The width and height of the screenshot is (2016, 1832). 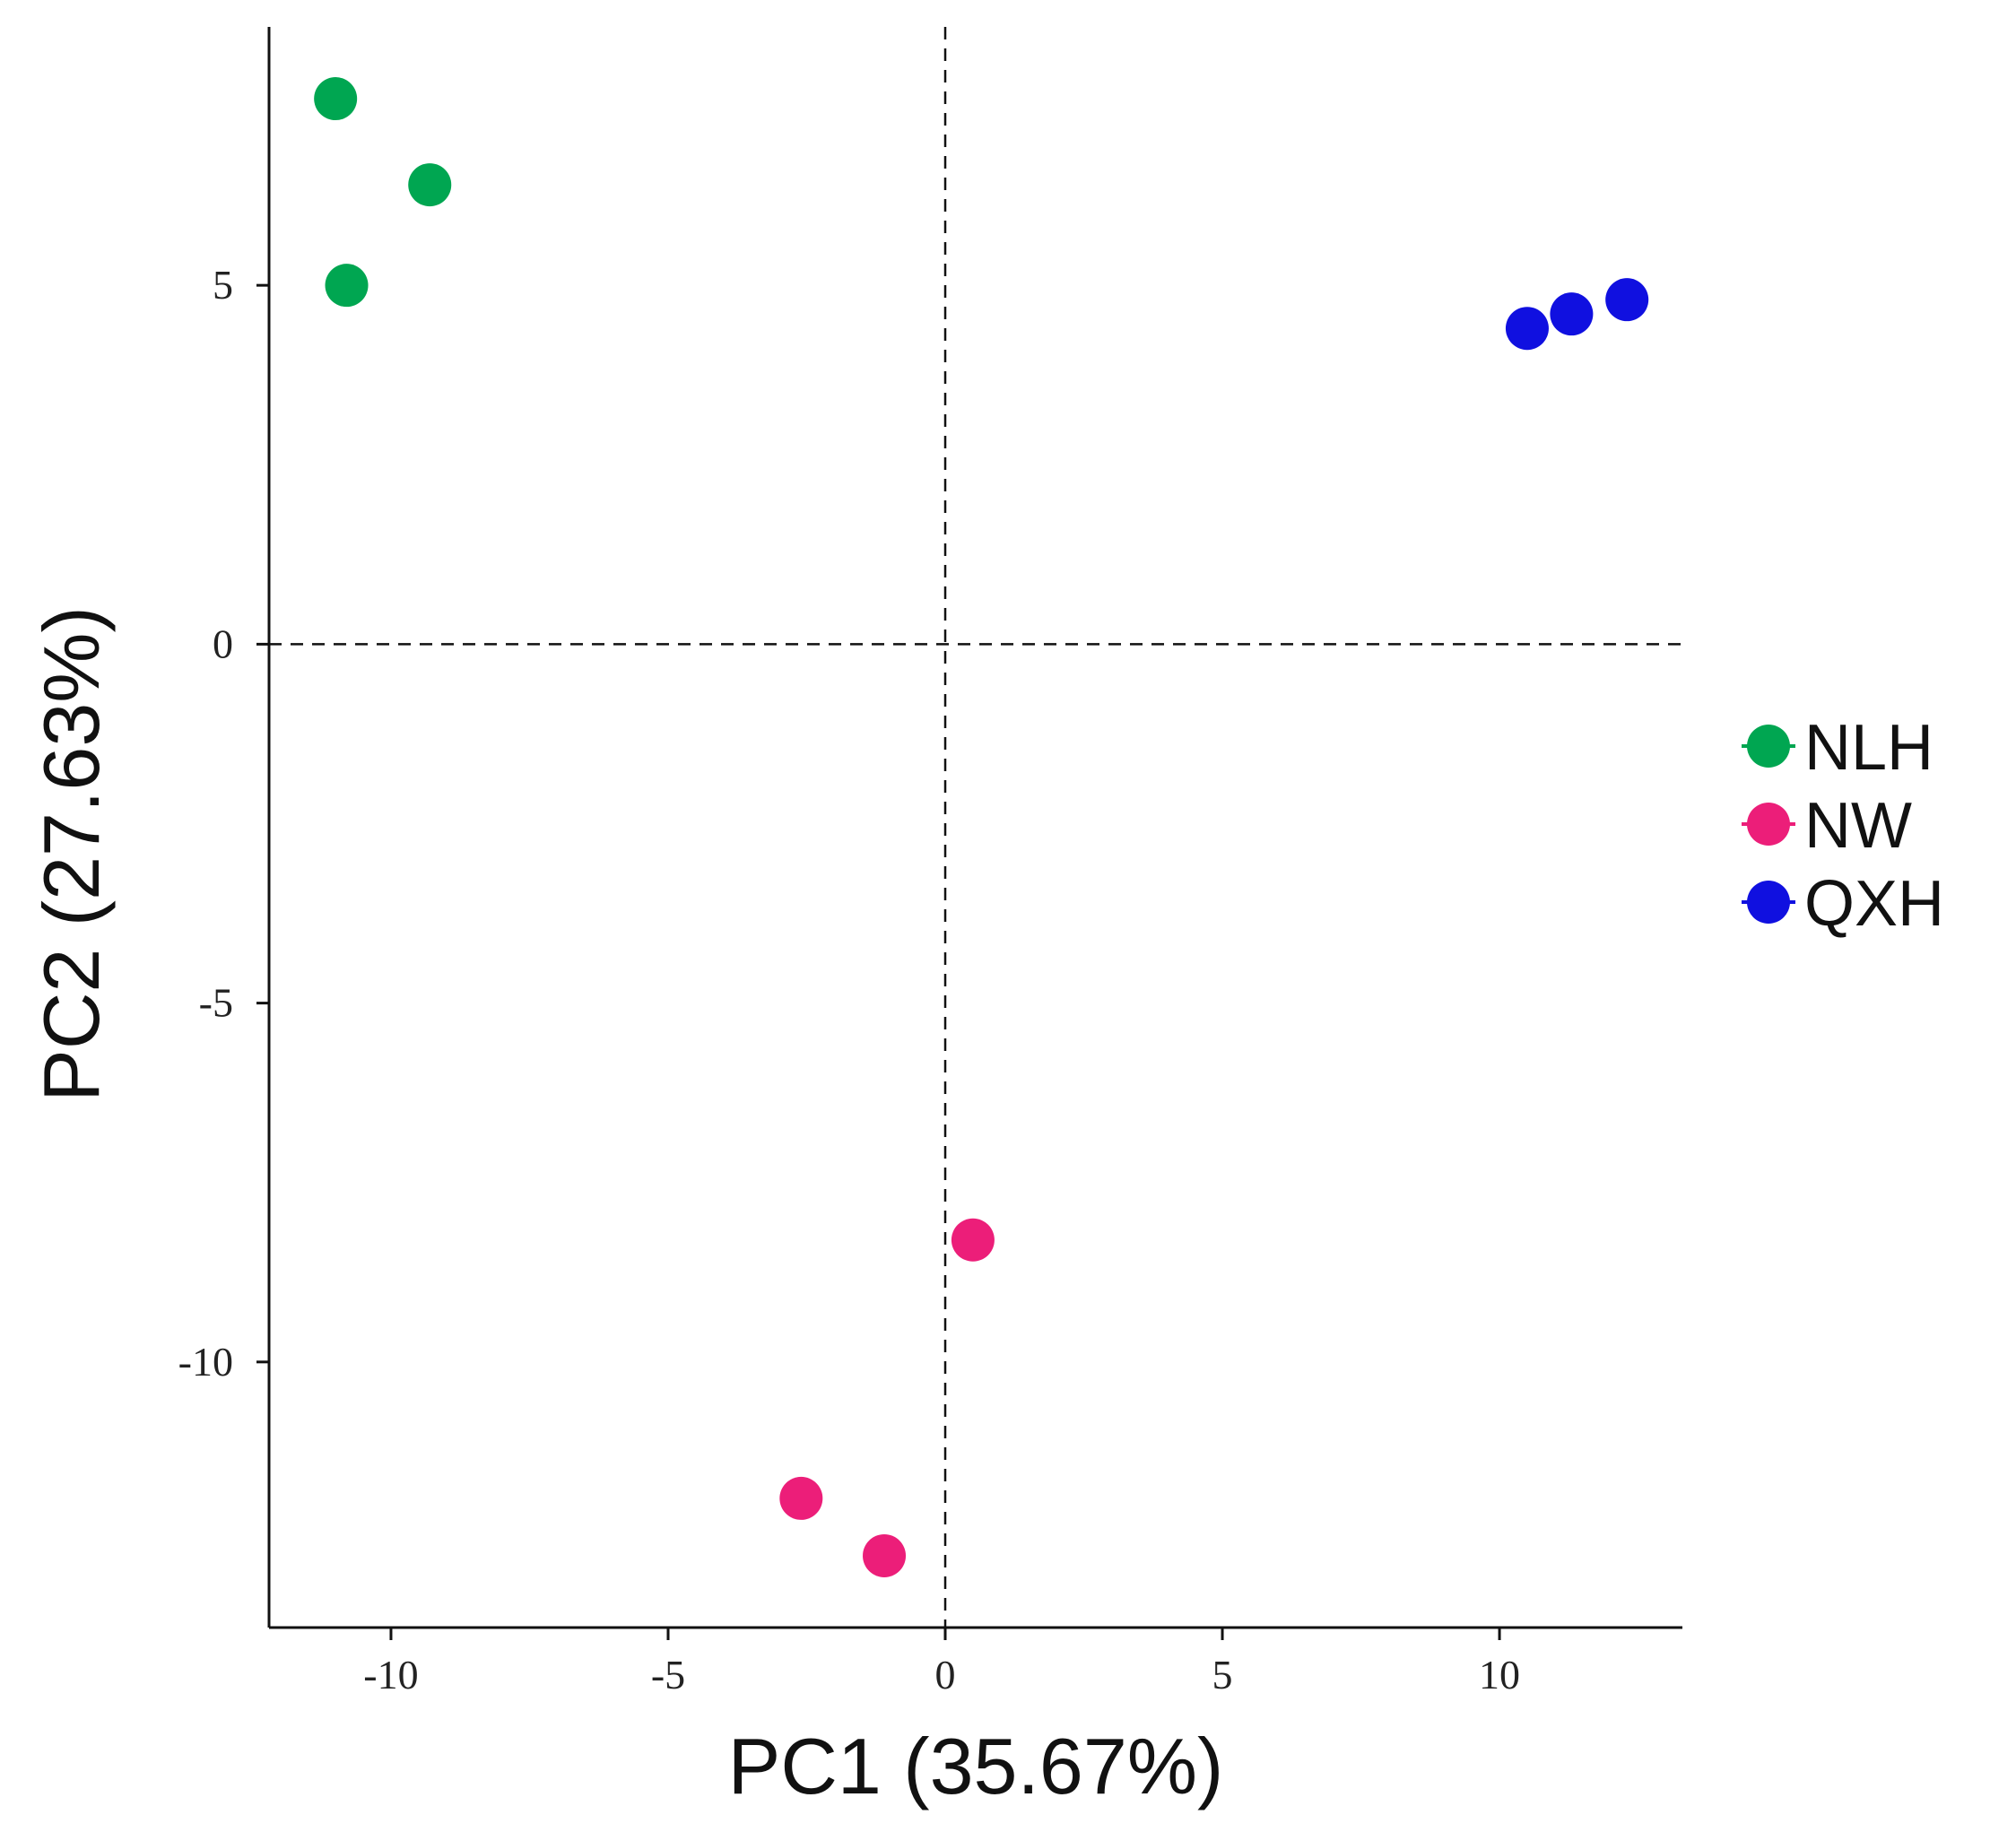 I want to click on x-tick-label: 10, so click(x=1499, y=1674).